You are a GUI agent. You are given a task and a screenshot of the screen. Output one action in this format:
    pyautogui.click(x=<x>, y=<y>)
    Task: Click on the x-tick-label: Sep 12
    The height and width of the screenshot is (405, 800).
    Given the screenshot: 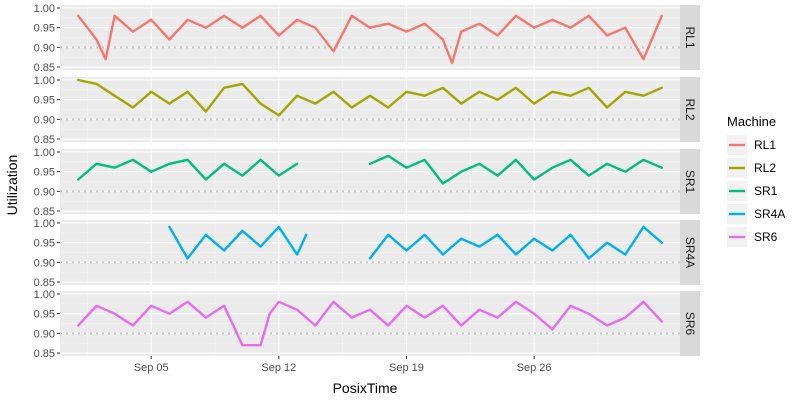 What is the action you would take?
    pyautogui.click(x=278, y=368)
    